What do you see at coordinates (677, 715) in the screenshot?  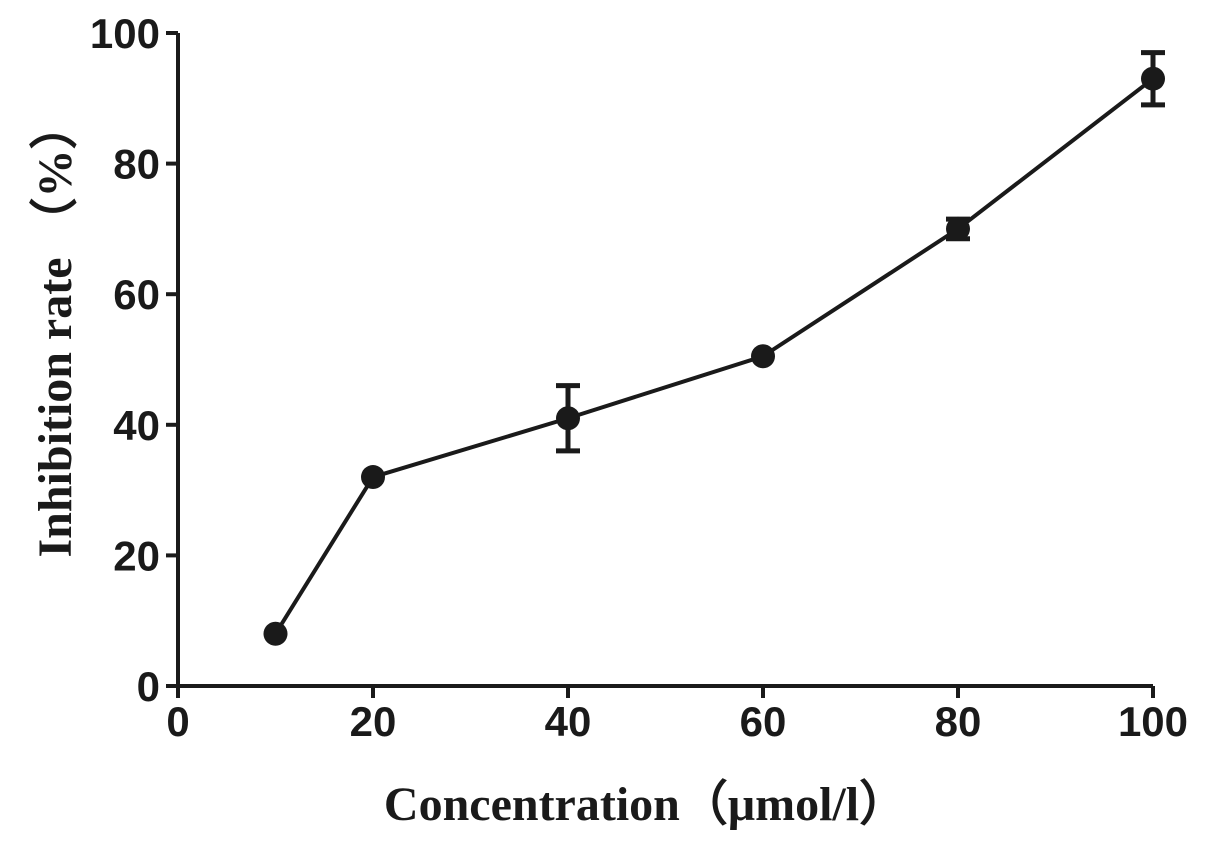 I see `x-ticks: 0 20 40 60 80 100` at bounding box center [677, 715].